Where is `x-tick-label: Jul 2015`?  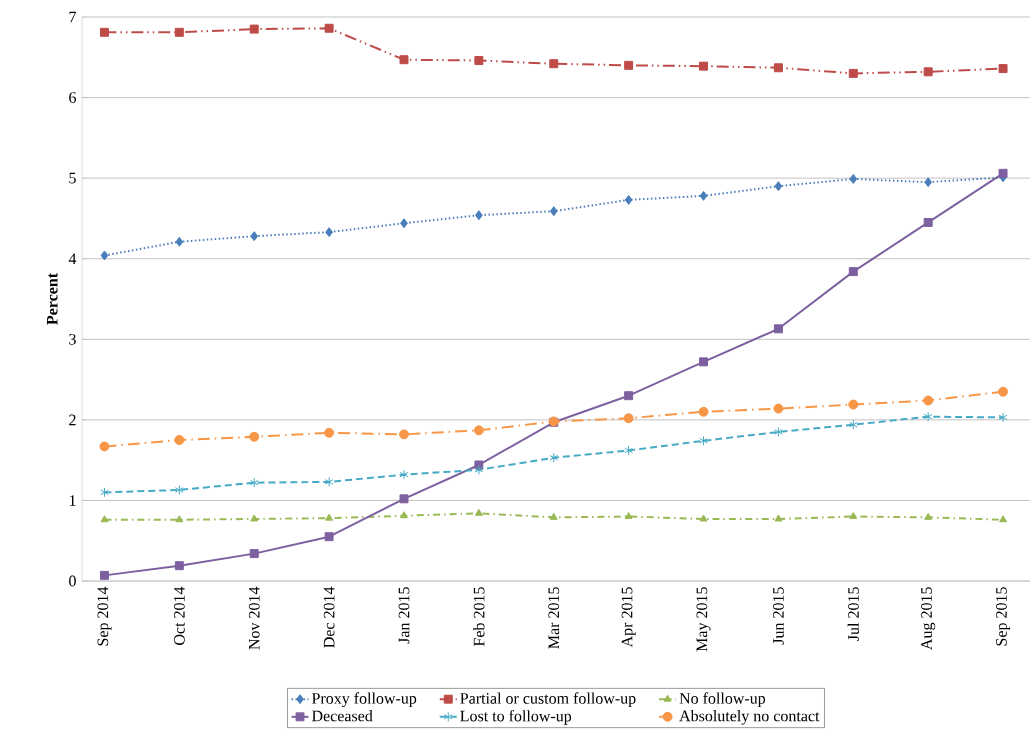
x-tick-label: Jul 2015 is located at coordinates (853, 614).